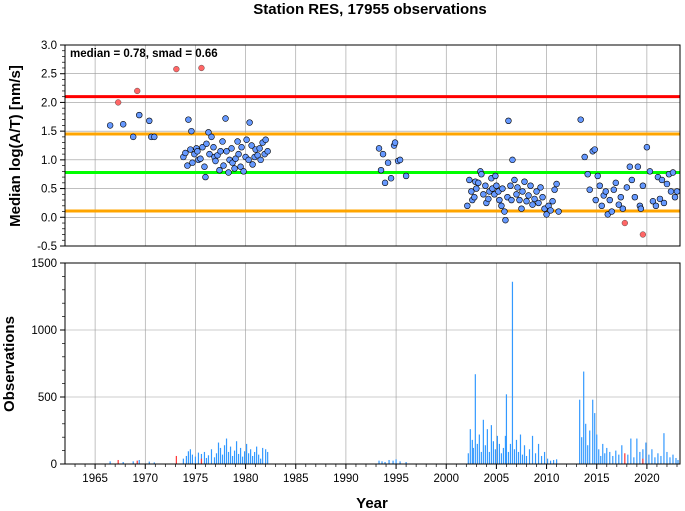  What do you see at coordinates (49, 75) in the screenshot?
I see `y-tick-label: 2.5` at bounding box center [49, 75].